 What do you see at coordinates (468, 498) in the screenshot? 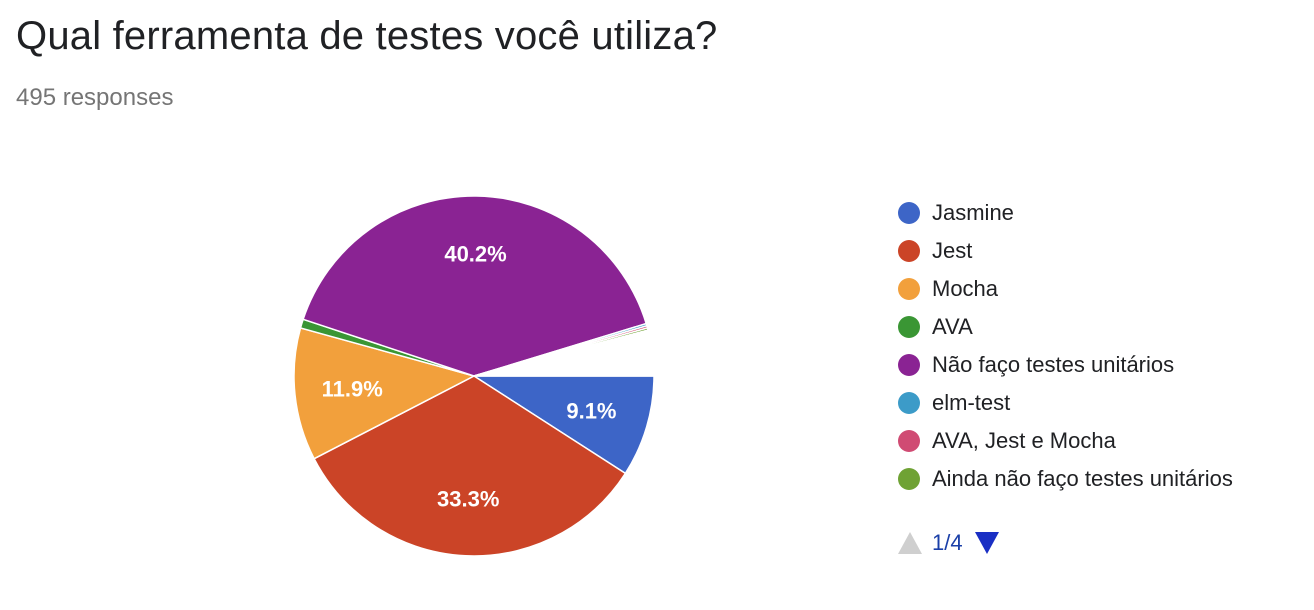
I see `slice-data-label: 33.3%` at bounding box center [468, 498].